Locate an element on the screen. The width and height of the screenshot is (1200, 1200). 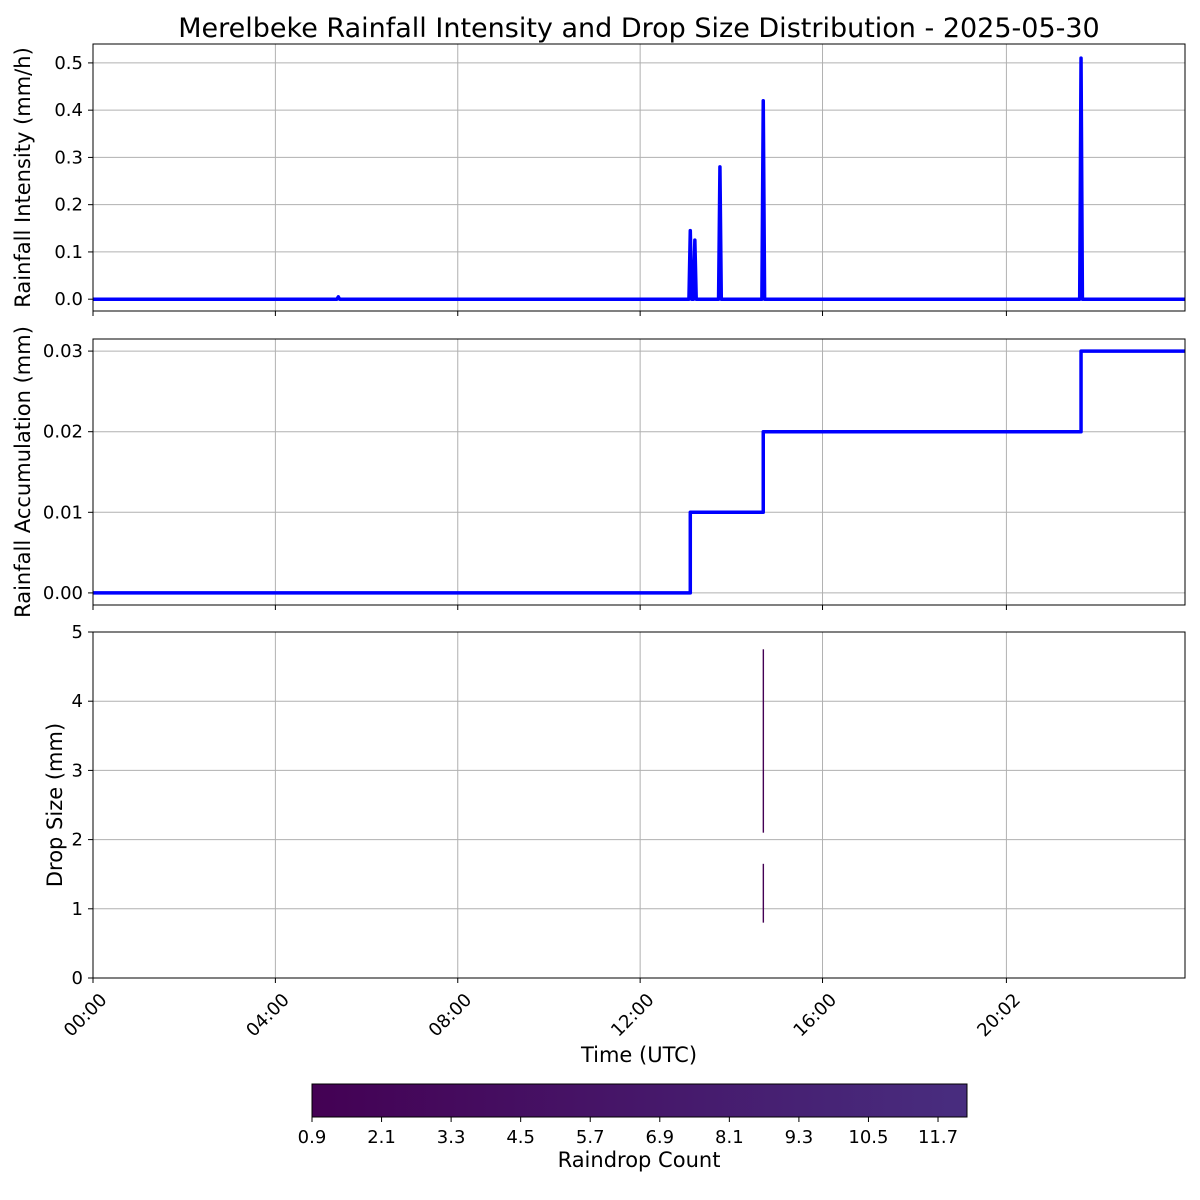
x-tick-label: 12:00 is located at coordinates (633, 1016).